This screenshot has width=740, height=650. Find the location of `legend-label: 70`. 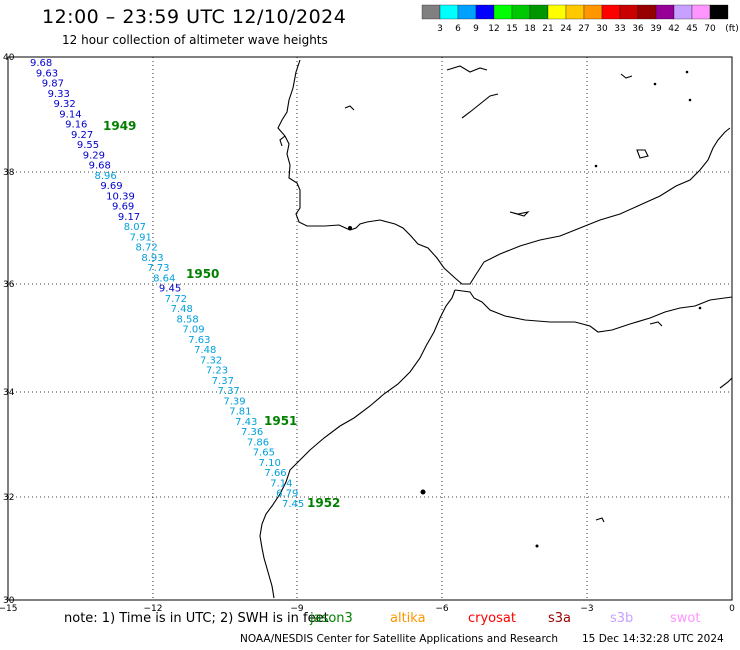

legend-label: 70 is located at coordinates (710, 29).